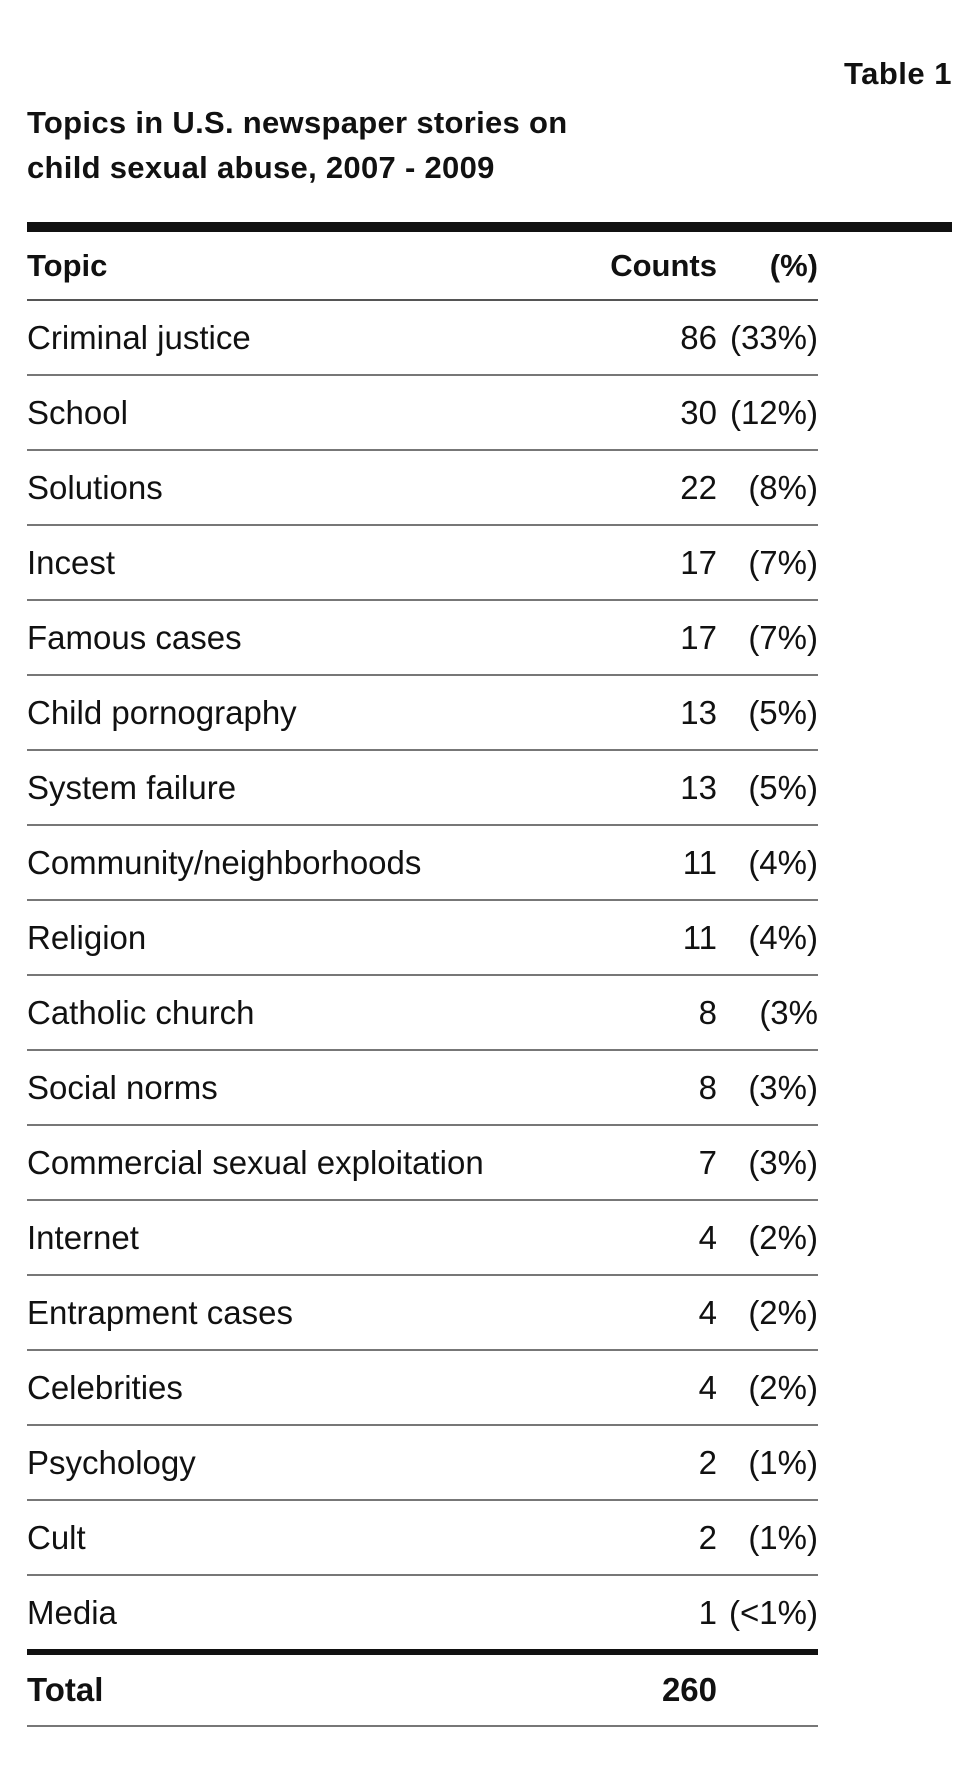  What do you see at coordinates (307, 1689) in the screenshot?
I see `total-label: Total` at bounding box center [307, 1689].